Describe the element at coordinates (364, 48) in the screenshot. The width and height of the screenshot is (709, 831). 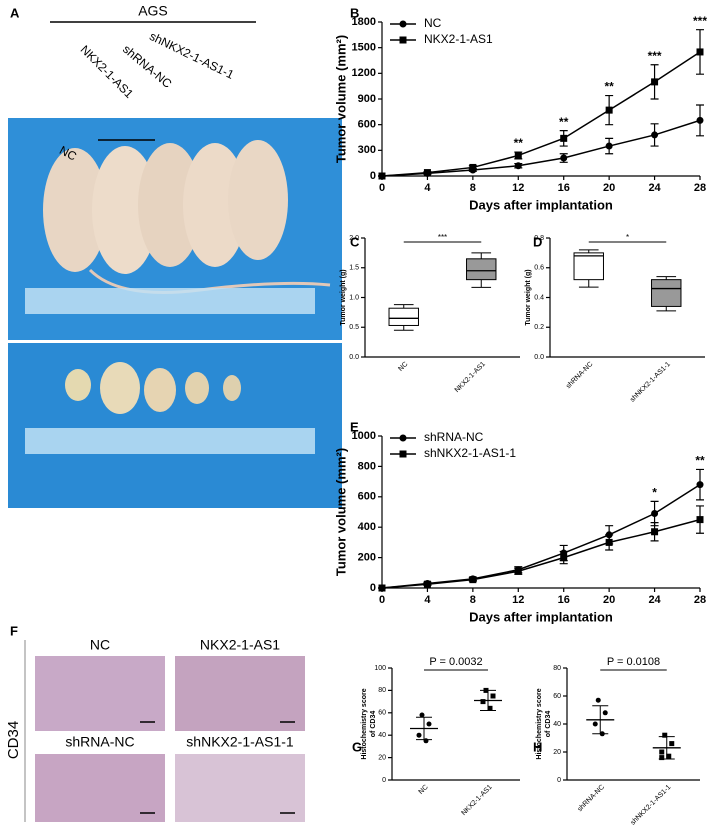
I see `y-tick-label: 1500` at that location.